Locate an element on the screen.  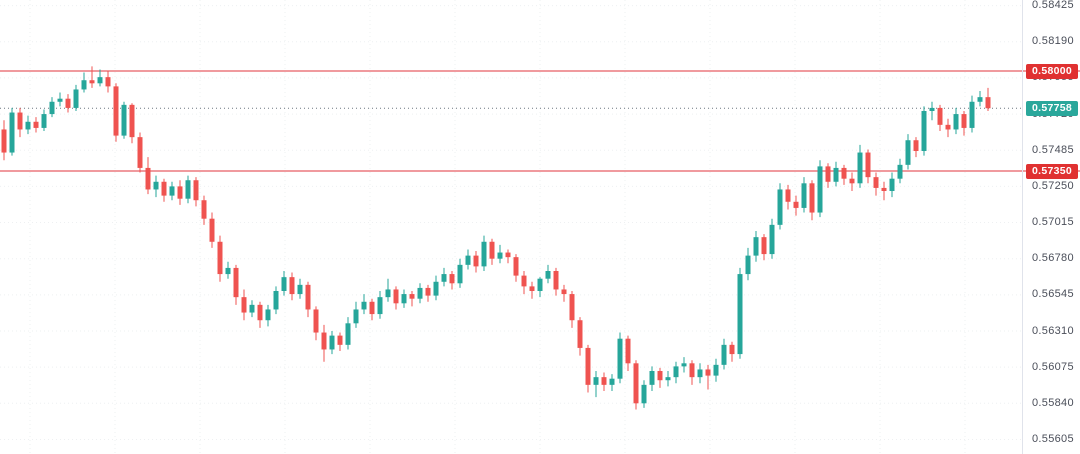
y-axis-tick-label: 0.55605 is located at coordinates (1053, 438).